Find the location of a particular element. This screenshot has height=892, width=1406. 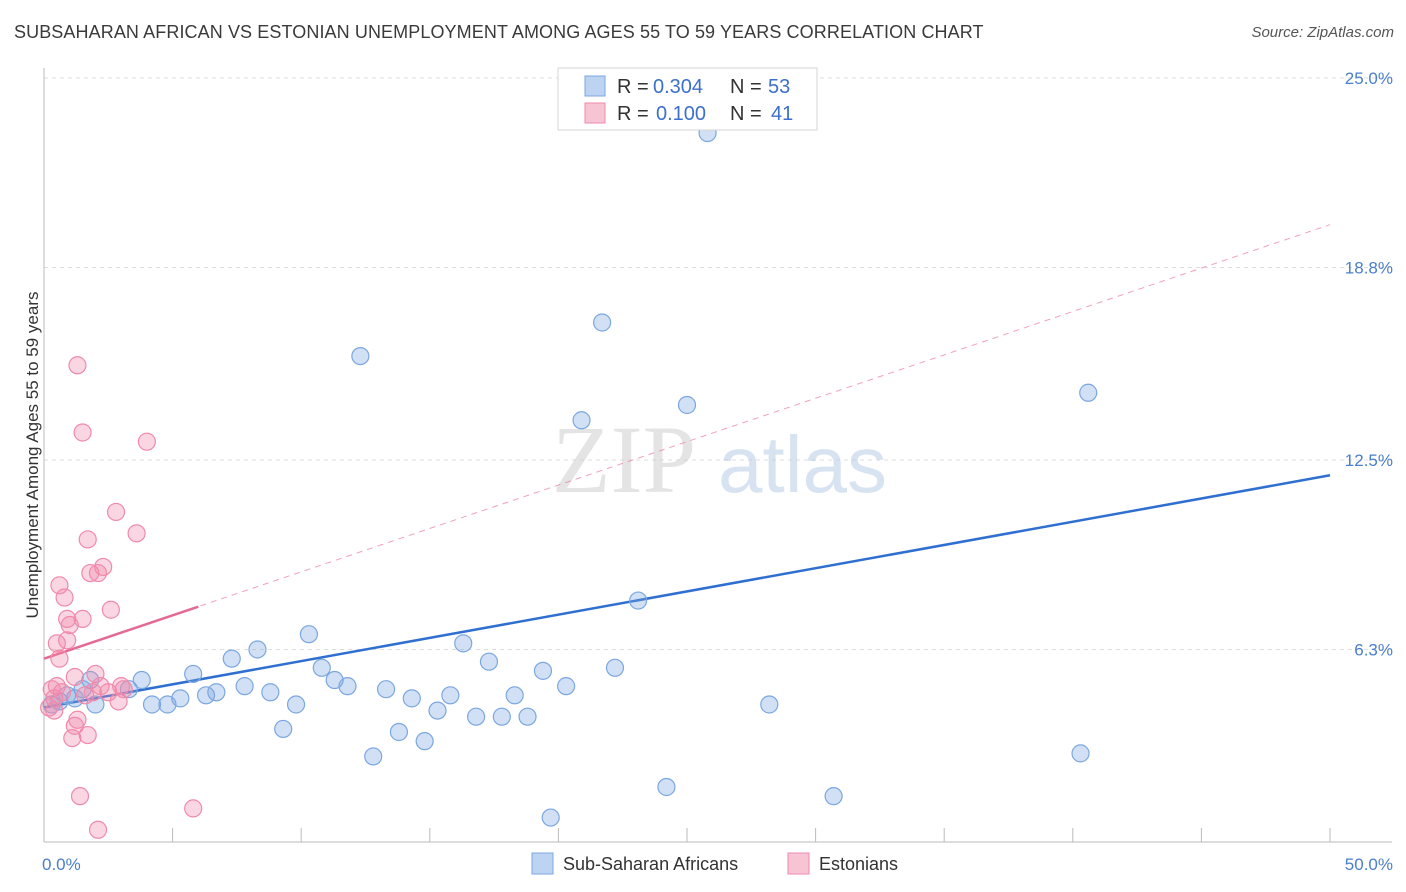

legend-n-value-2: 41 is located at coordinates (782, 114).